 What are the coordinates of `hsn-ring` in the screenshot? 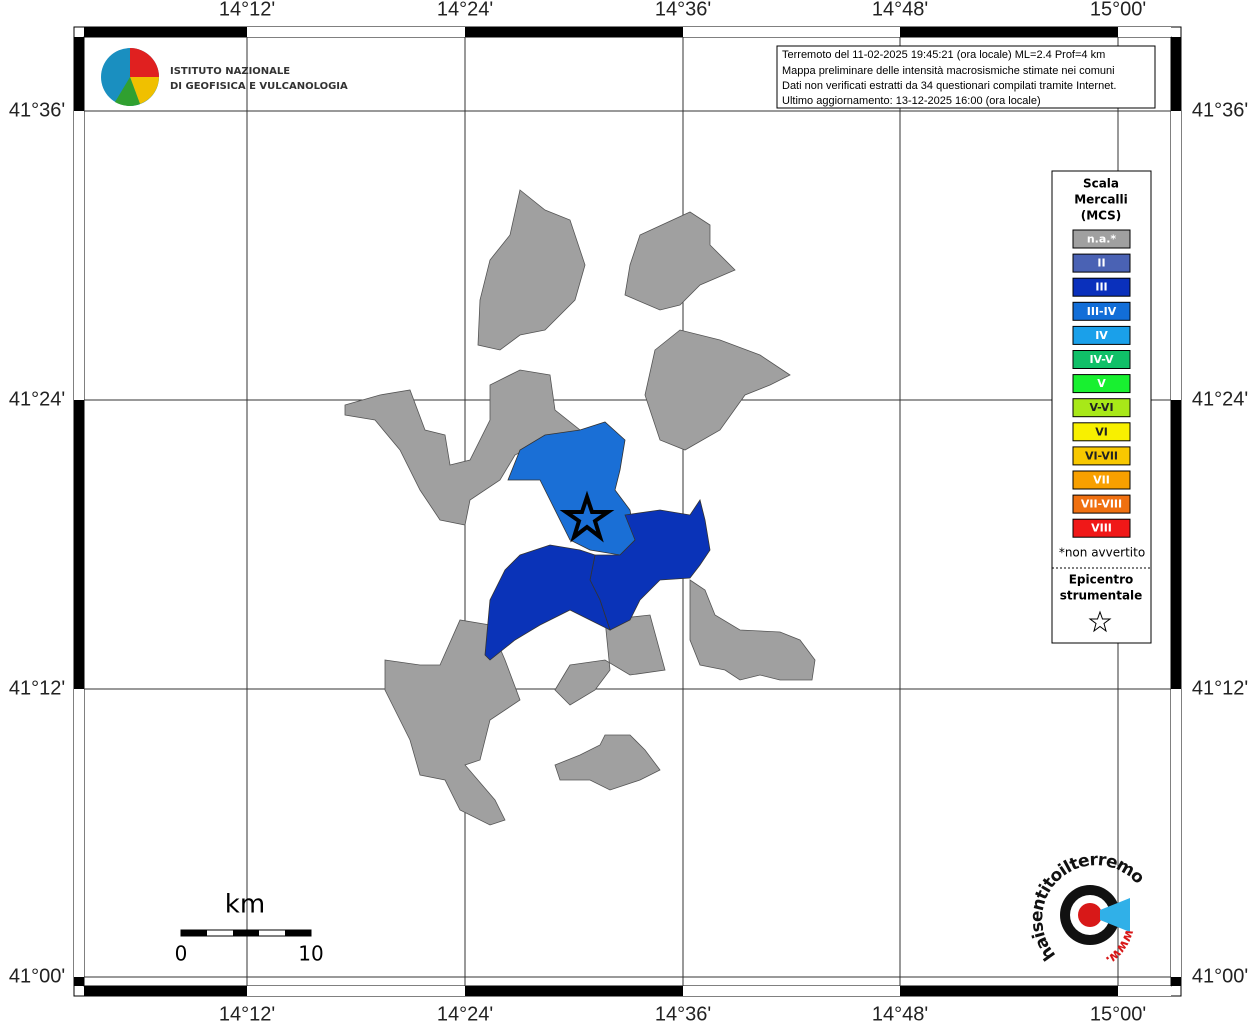 It's located at (1090, 915).